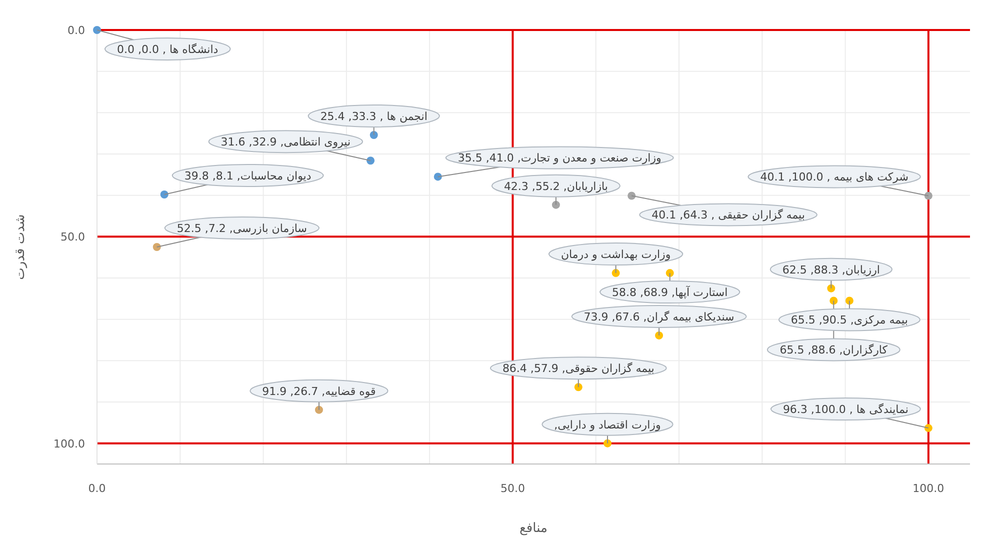 Image resolution: width=982 pixels, height=547 pixels. Describe the element at coordinates (670, 292) in the screenshot. I see `annotation: استارت آپها, 68.9, 58.8` at that location.